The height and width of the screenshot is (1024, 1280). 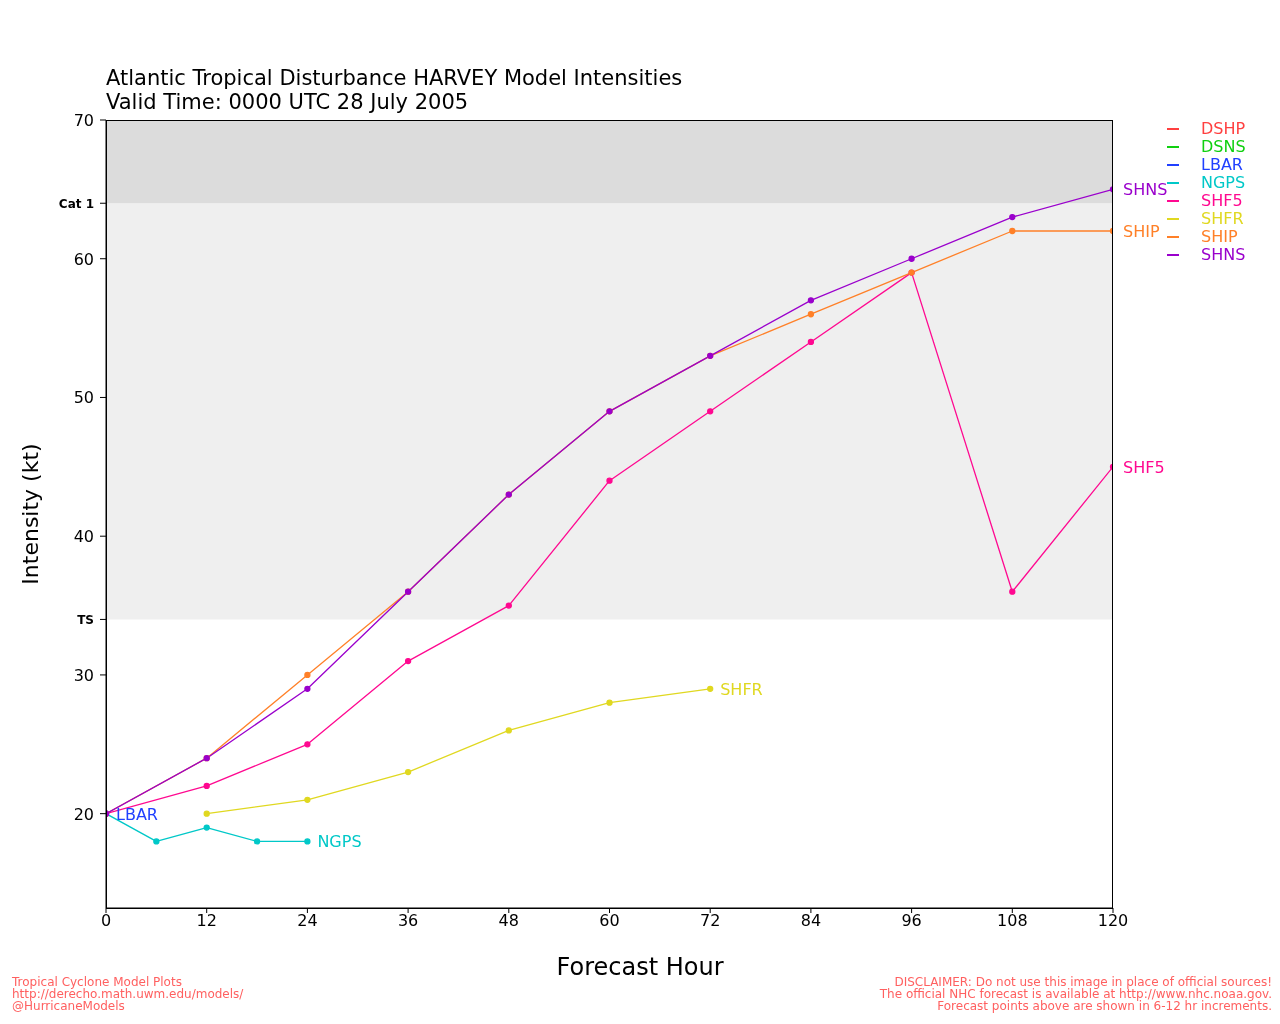 What do you see at coordinates (1075, 994) in the screenshot?
I see `text: The official NHC forecast is available at http://www.nhc.noaa.gov.` at bounding box center [1075, 994].